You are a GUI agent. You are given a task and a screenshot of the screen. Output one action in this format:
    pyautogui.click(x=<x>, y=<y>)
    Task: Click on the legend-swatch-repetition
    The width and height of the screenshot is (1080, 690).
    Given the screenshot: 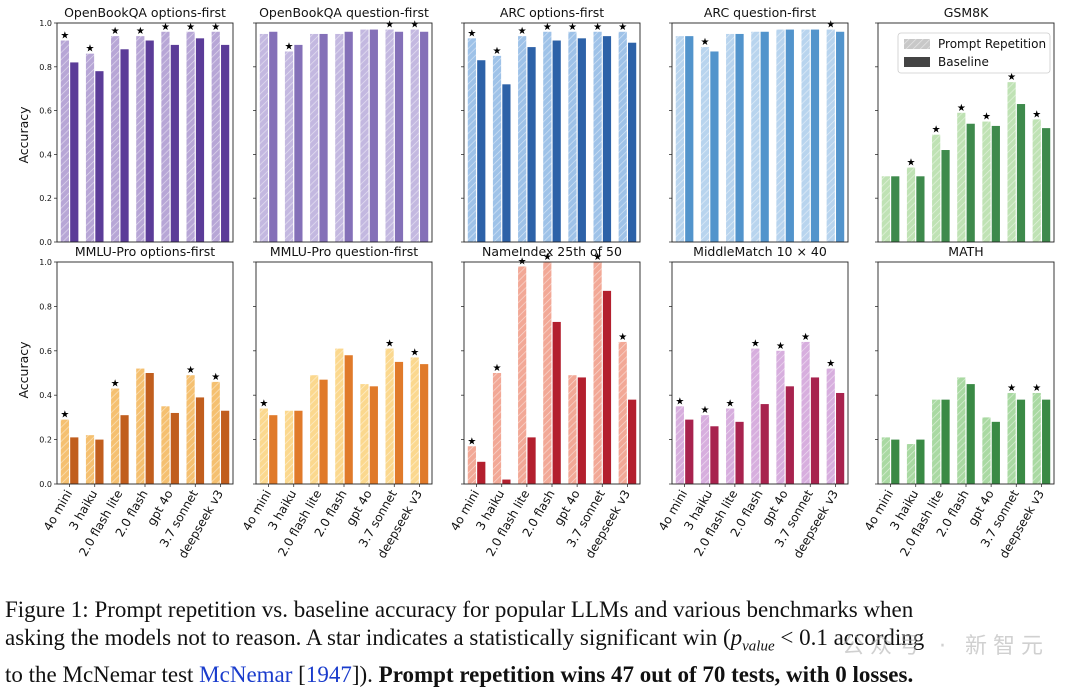 What is the action you would take?
    pyautogui.click(x=917, y=44)
    